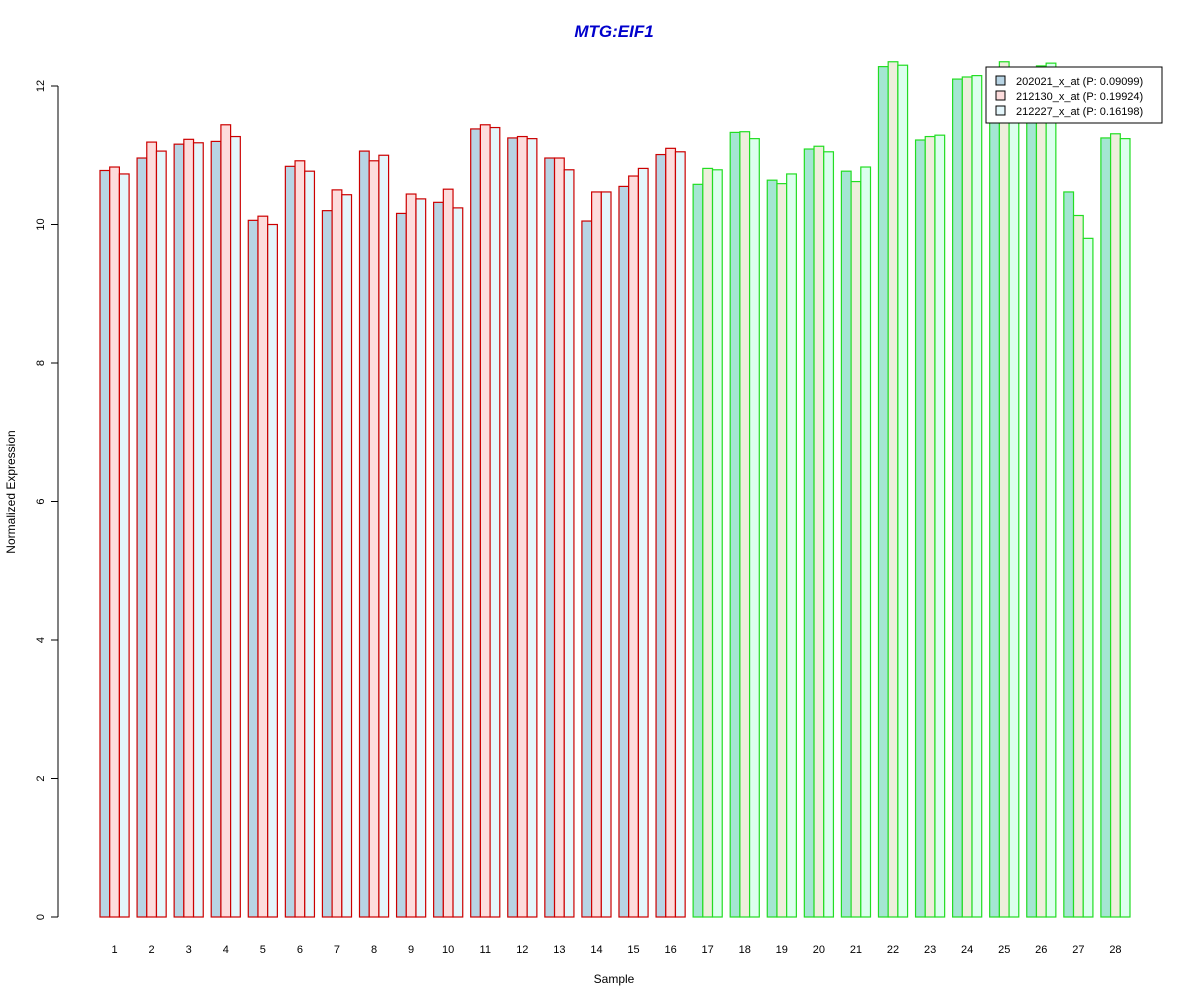  Describe the element at coordinates (708, 950) in the screenshot. I see `x-tick-label: 17` at that location.